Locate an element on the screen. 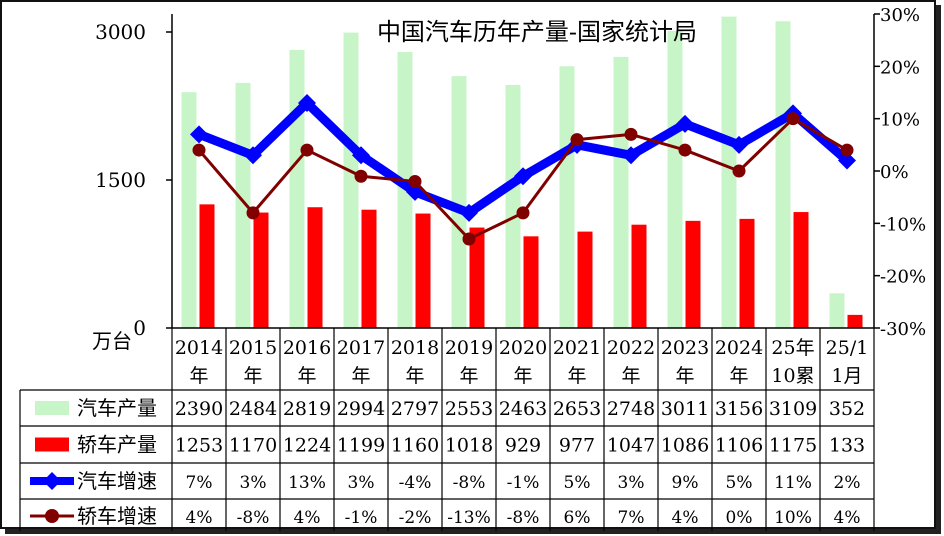  table-cell-1-8: 1047 is located at coordinates (631, 446).